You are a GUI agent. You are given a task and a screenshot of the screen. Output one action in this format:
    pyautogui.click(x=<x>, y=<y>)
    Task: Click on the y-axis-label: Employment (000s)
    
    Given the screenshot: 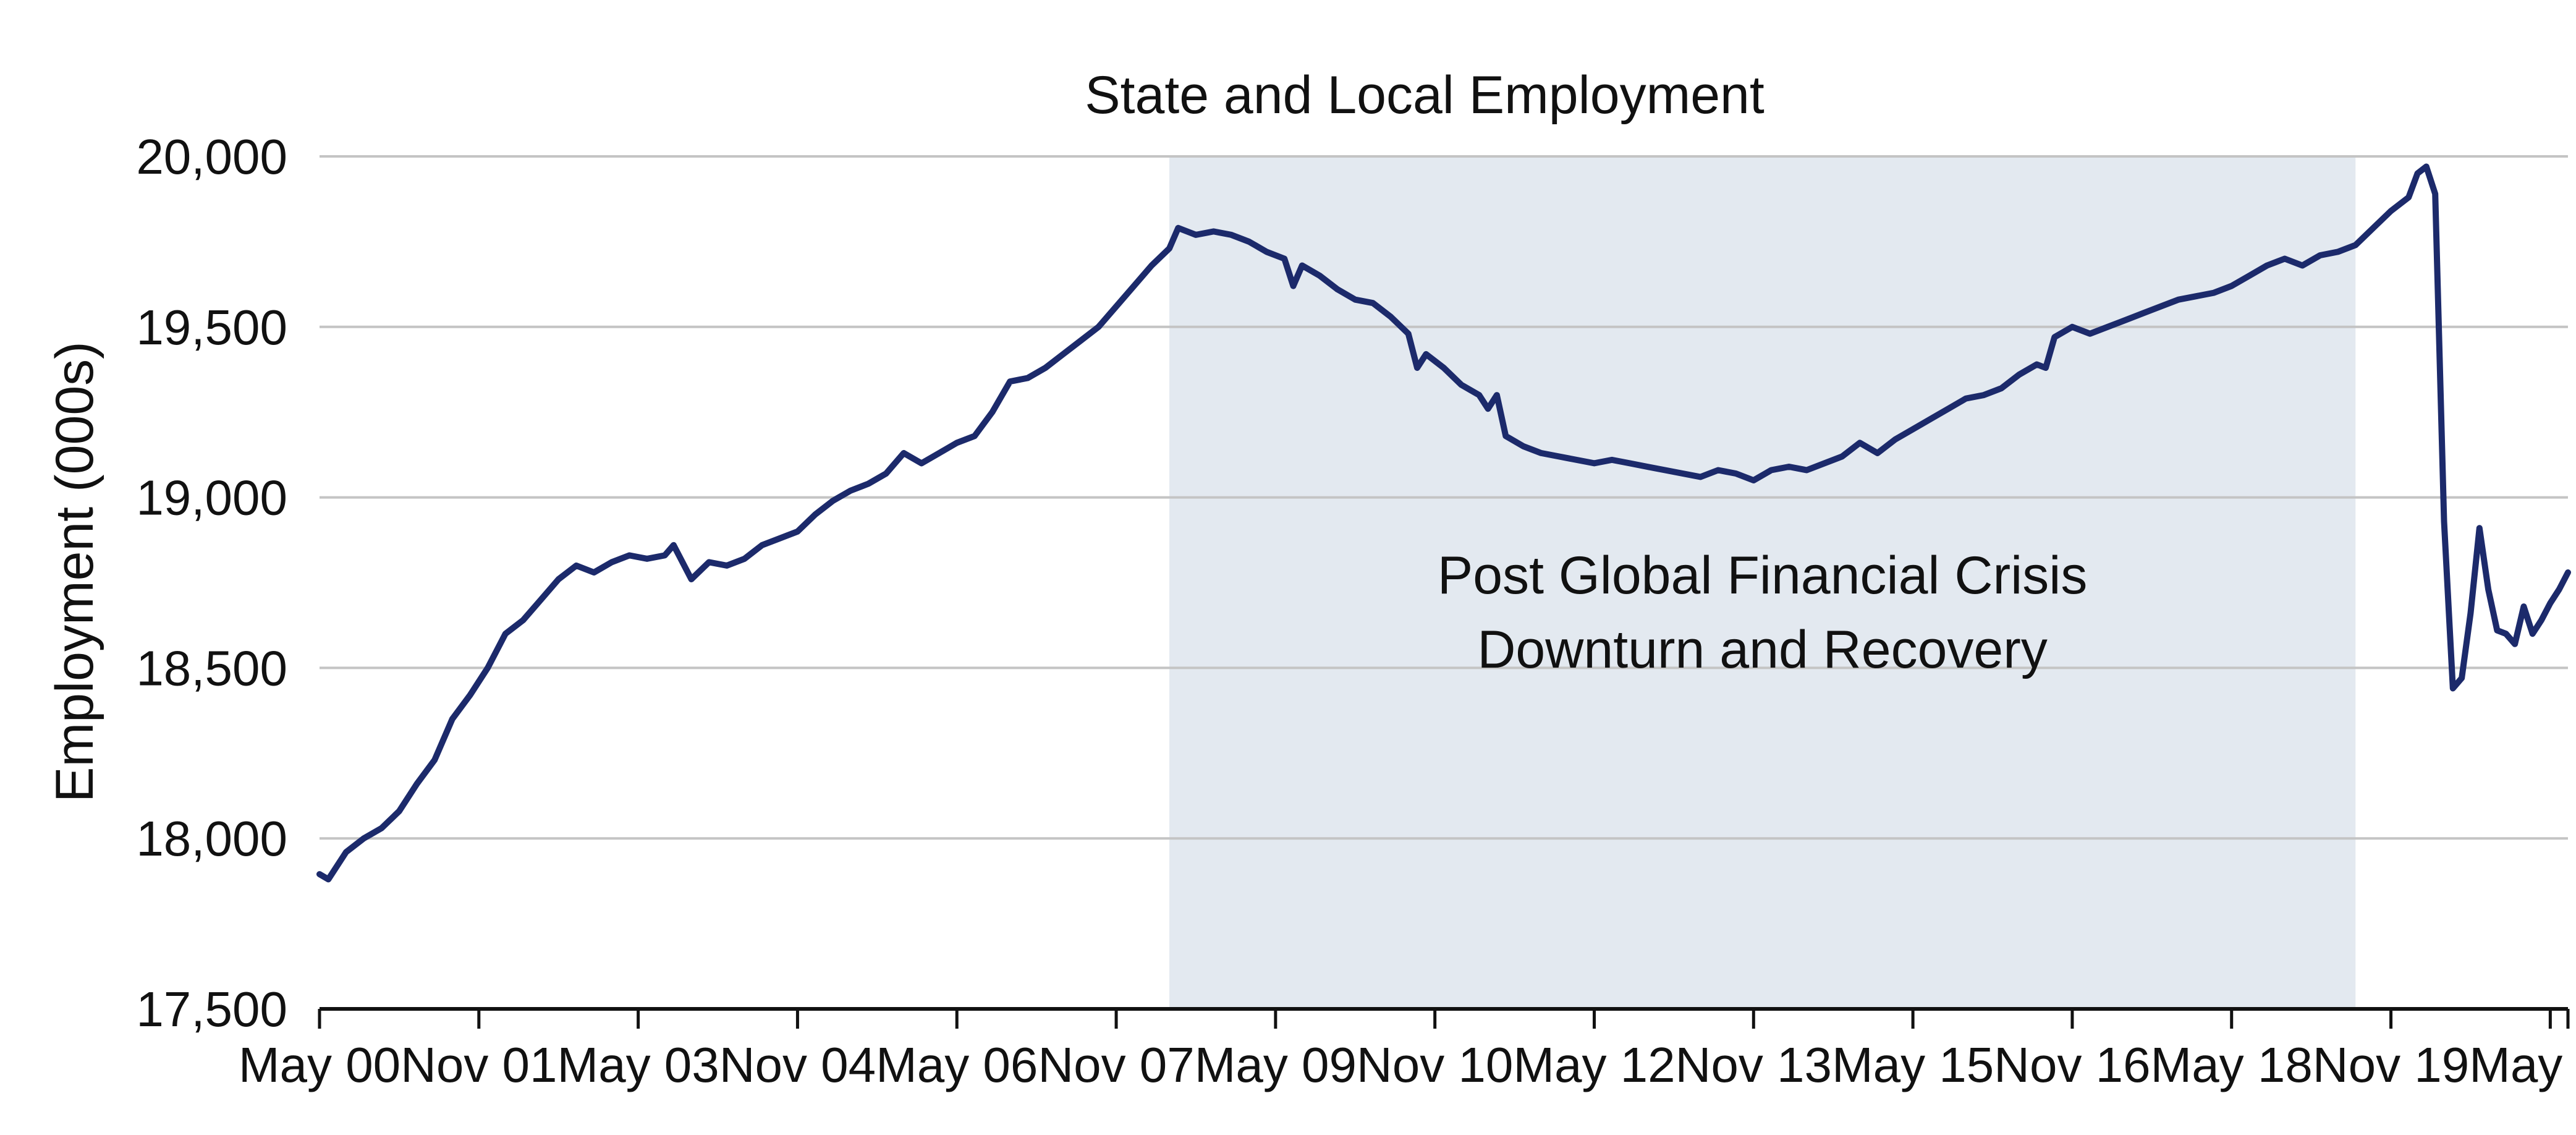 What is the action you would take?
    pyautogui.click(x=74, y=571)
    